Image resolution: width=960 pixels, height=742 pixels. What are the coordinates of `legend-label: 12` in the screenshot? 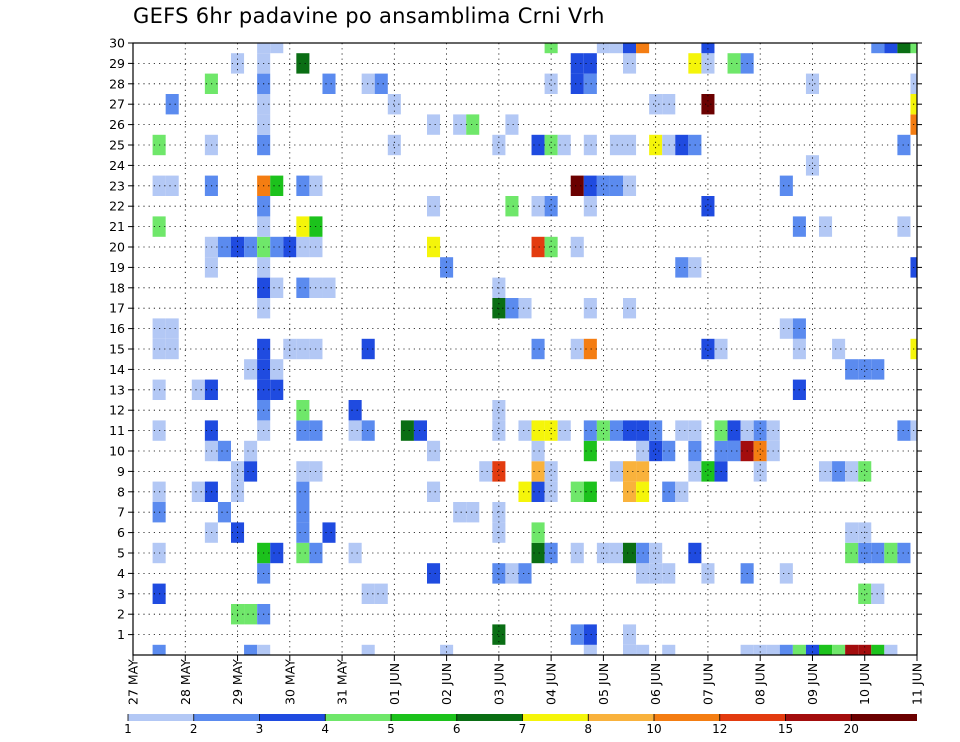 It's located at (719, 729).